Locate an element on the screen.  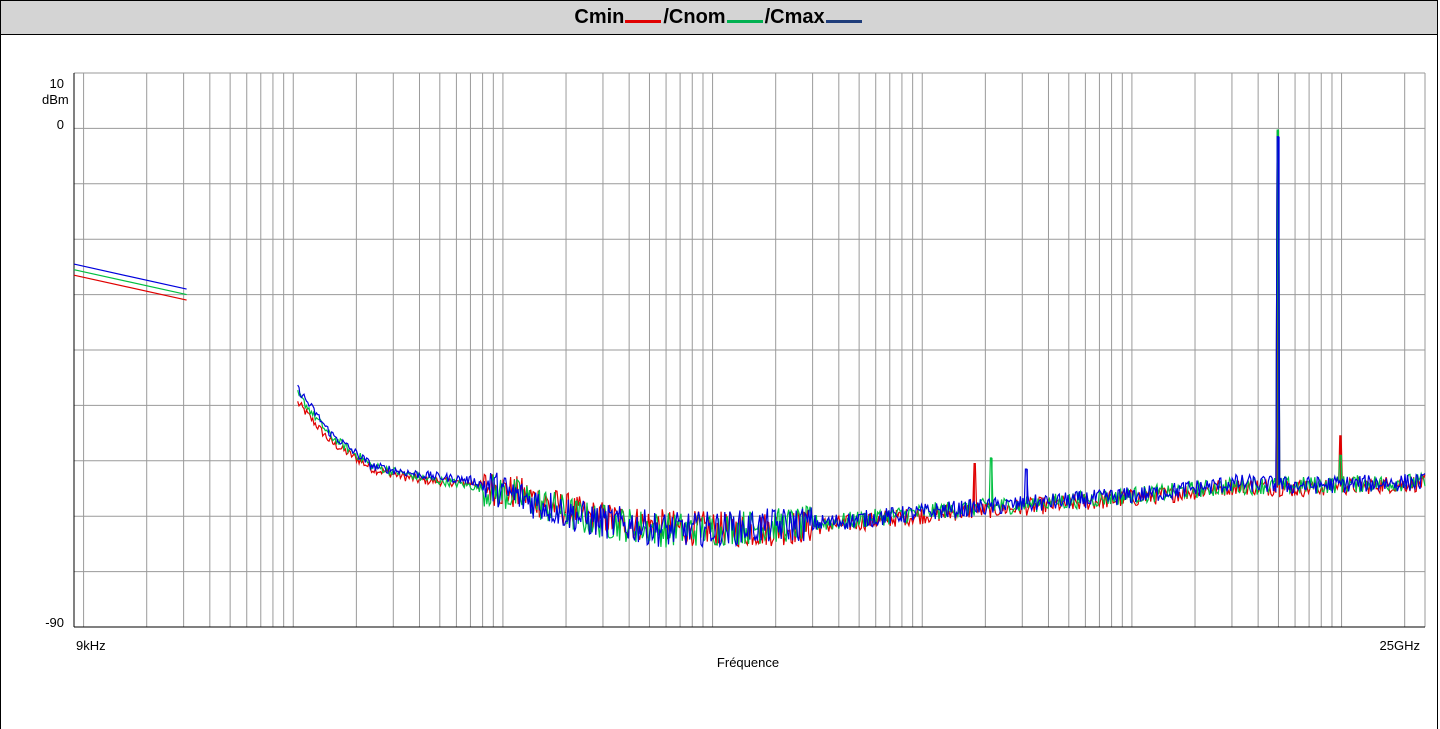
chart-title: Cmin /Cnom /Cmax is located at coordinates (719, 18).